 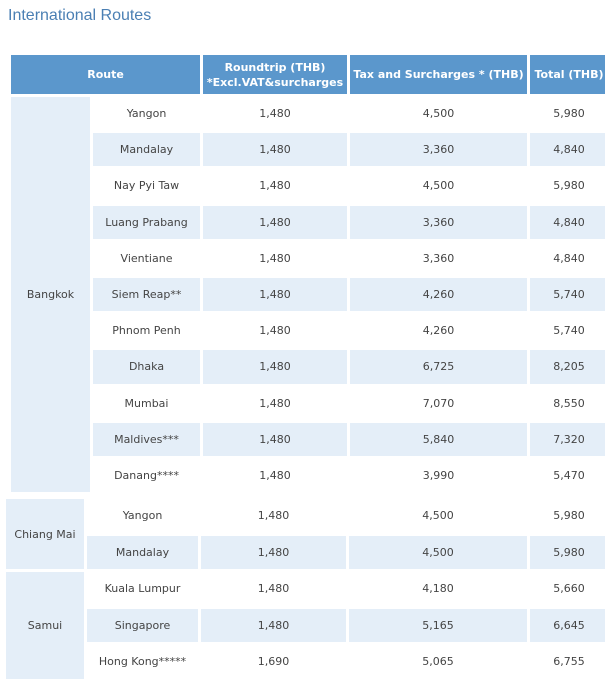 What do you see at coordinates (439, 475) in the screenshot?
I see `tax-cell: 3,990` at bounding box center [439, 475].